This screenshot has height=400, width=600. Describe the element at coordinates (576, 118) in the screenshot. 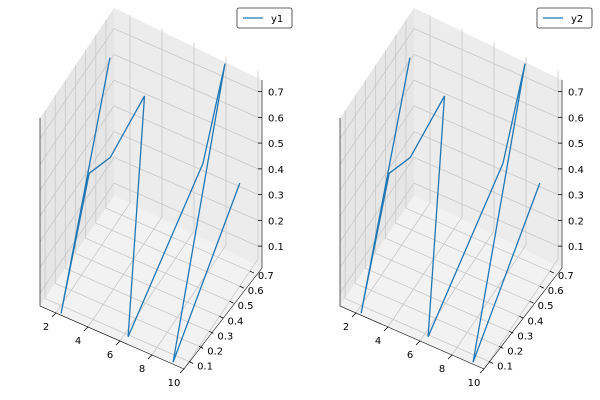

I see `z-tick-label: 0.6` at that location.